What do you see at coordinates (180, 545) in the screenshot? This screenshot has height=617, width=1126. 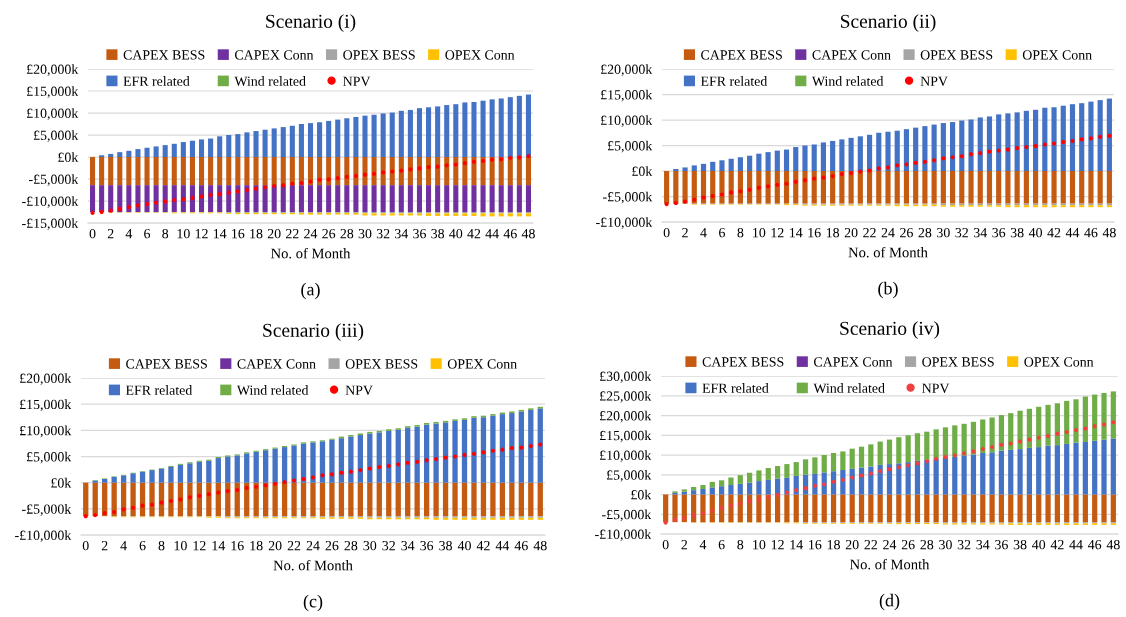 I see `x-tick-label: 10` at bounding box center [180, 545].